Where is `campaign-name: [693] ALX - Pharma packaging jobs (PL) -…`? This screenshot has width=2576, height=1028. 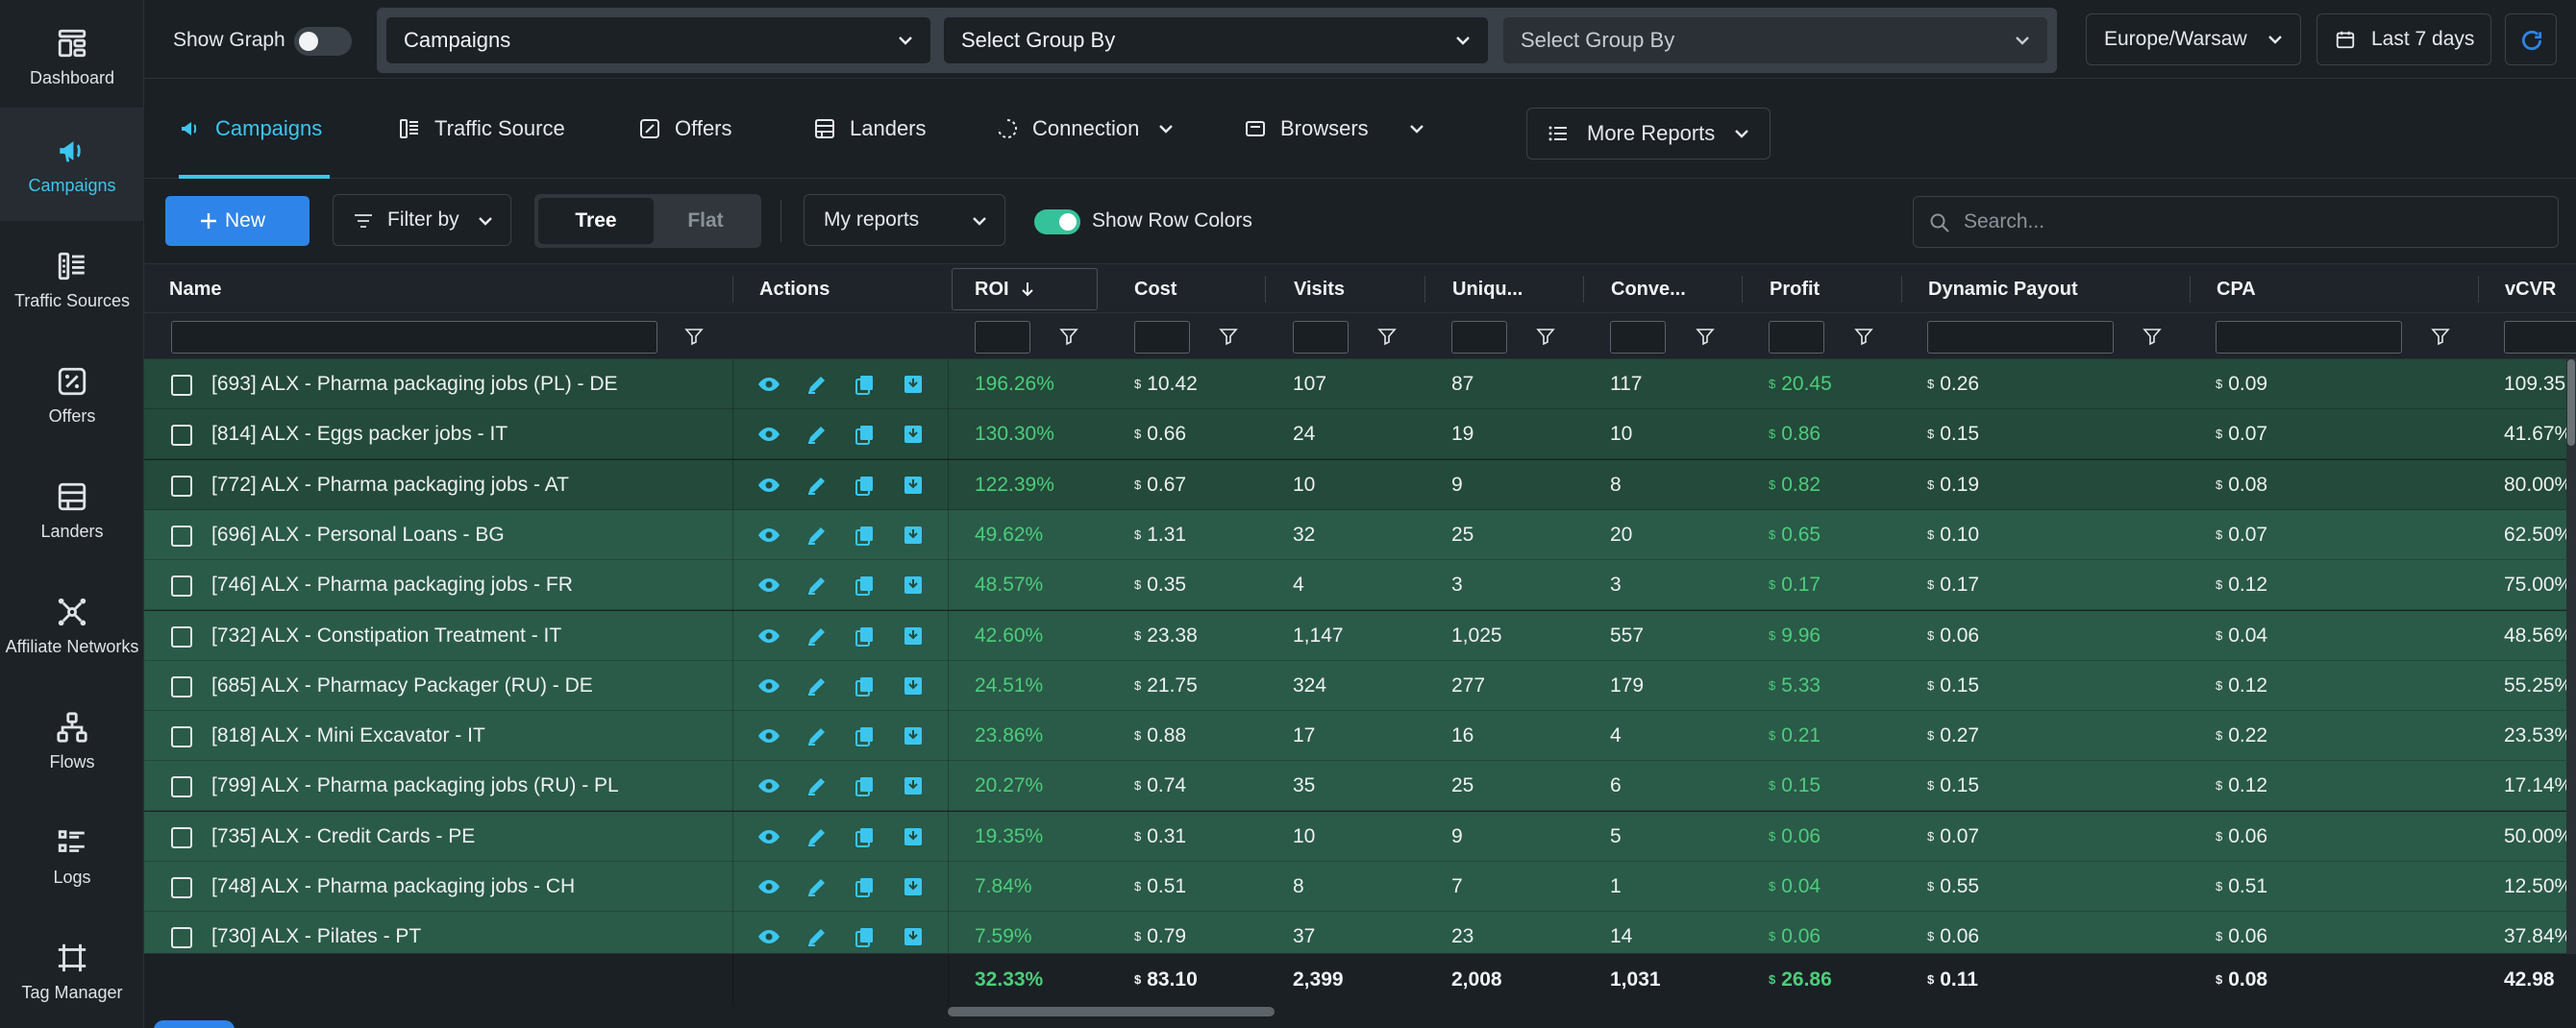 campaign-name: [693] ALX - Pharma packaging jobs (PL) -… is located at coordinates (414, 384).